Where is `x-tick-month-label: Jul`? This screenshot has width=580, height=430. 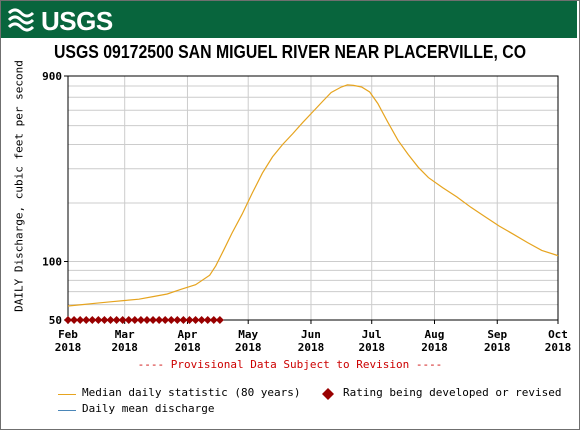
x-tick-month-label: Jul is located at coordinates (372, 334).